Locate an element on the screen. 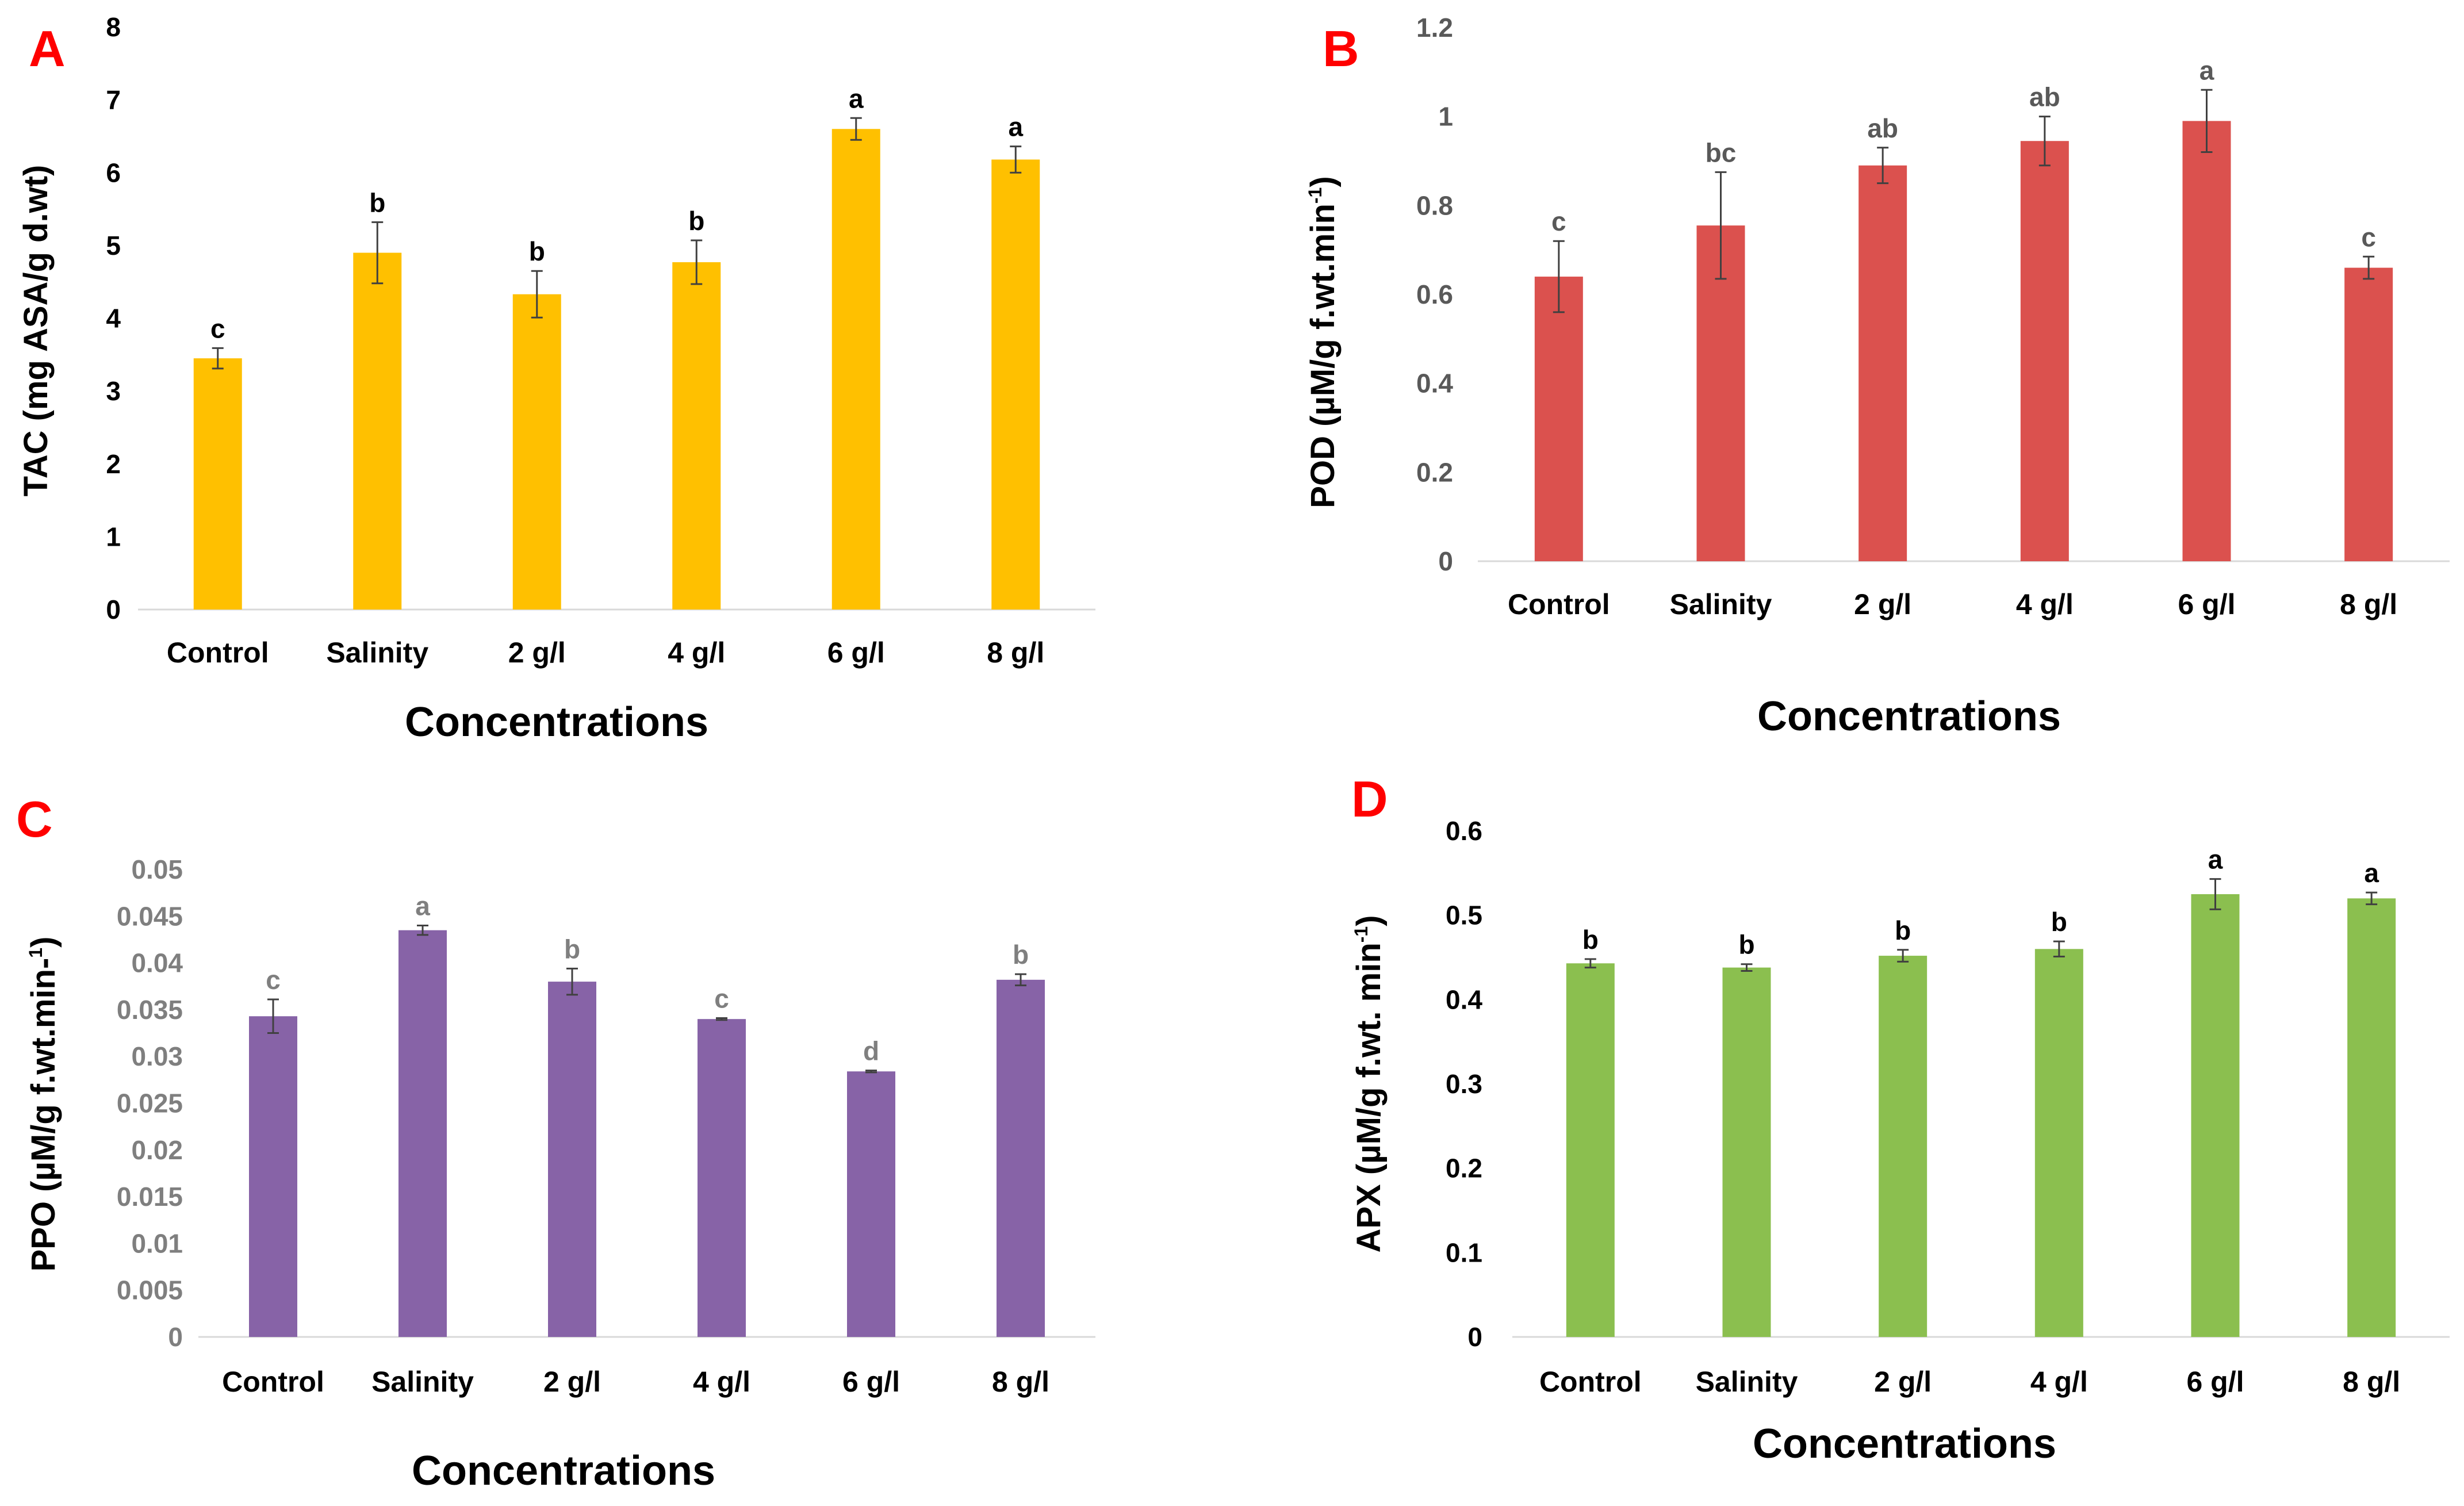  y-tick-label: 0.03 is located at coordinates (157, 1056).